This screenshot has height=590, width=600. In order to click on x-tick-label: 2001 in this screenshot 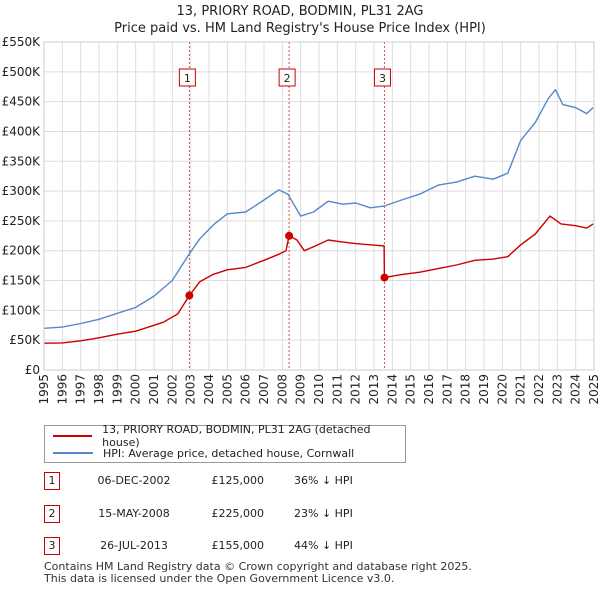, I will do `click(154, 389)`.